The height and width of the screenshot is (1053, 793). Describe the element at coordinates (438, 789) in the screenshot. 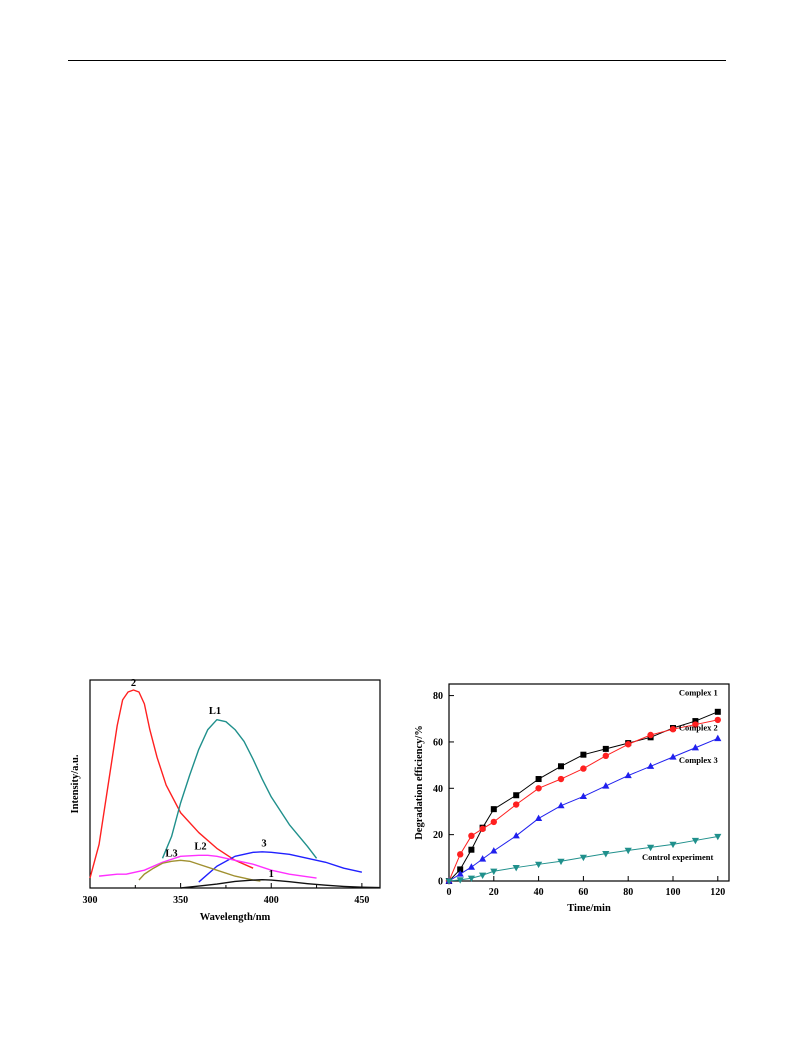

I see `y-tick-label: 40` at that location.